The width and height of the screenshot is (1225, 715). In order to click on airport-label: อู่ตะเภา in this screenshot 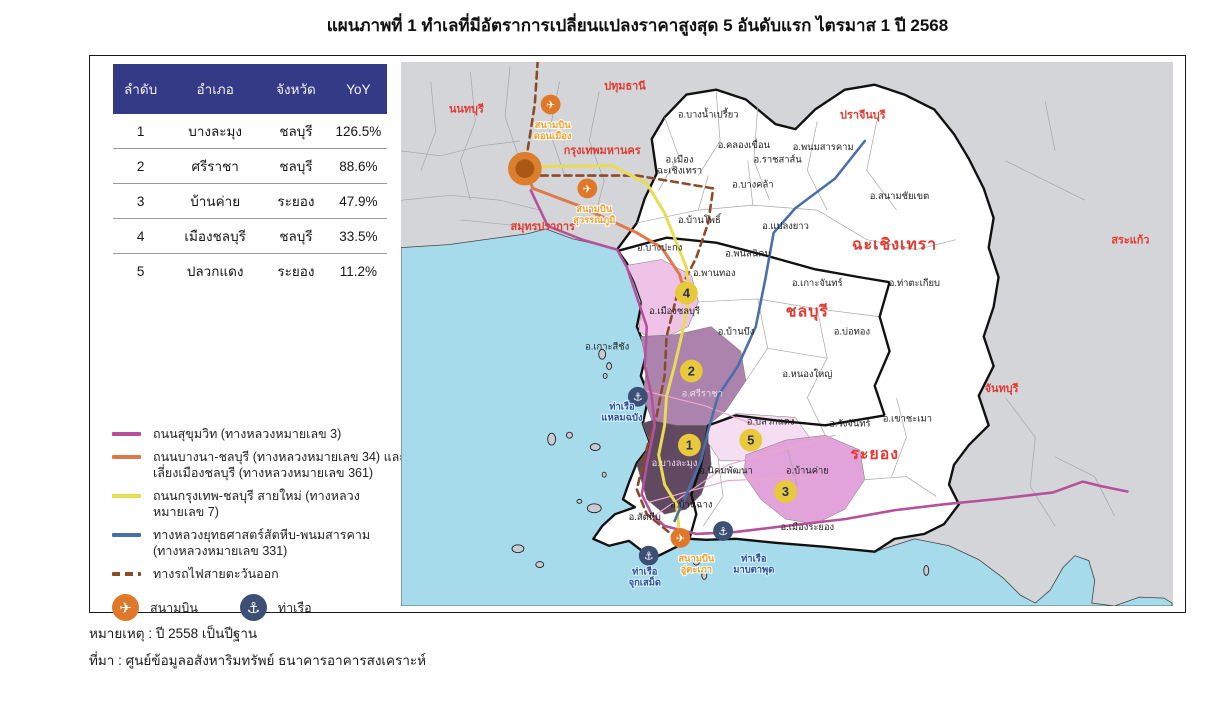, I will do `click(696, 569)`.